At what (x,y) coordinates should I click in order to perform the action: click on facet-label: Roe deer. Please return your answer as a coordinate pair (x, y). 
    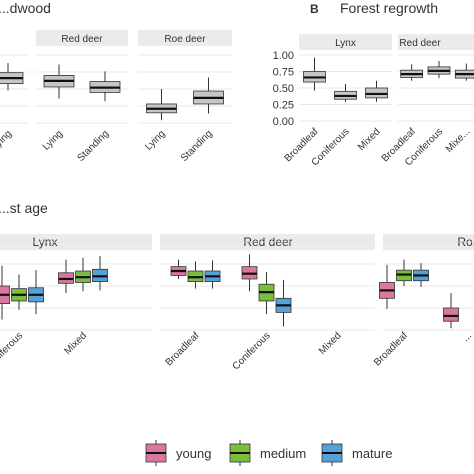
    Looking at the image, I should click on (185, 39).